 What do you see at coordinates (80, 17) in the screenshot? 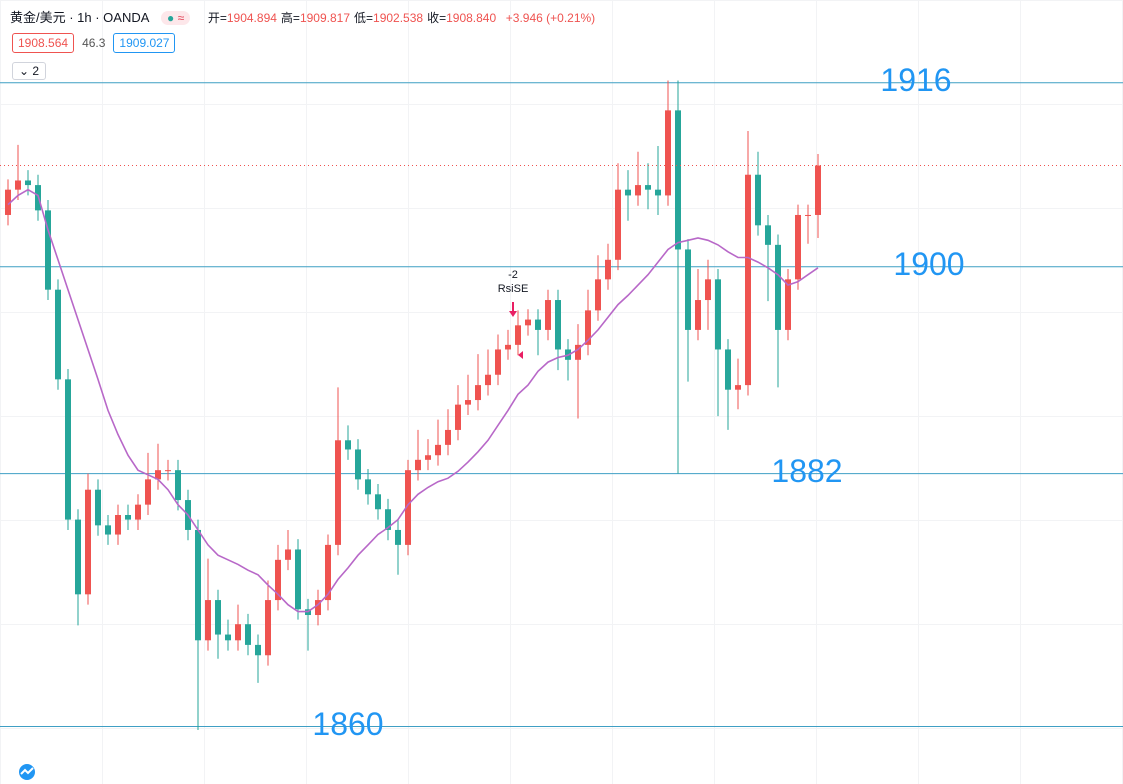
I see `symbol: 黄金/美元 · 1h · OANDA` at bounding box center [80, 17].